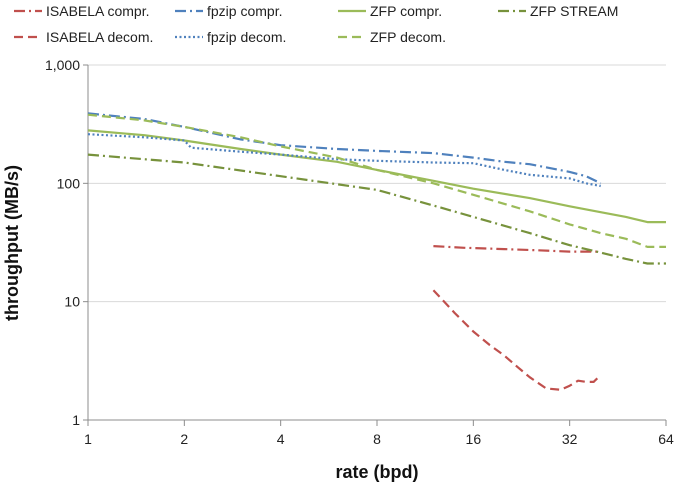 This screenshot has height=488, width=681. I want to click on series-line-isabela-compr, so click(517, 249).